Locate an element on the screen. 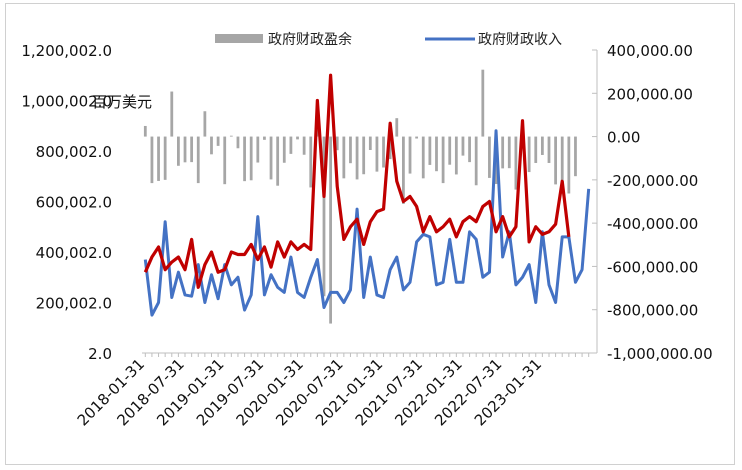  left-tick-label: 2.0 is located at coordinates (100, 354).